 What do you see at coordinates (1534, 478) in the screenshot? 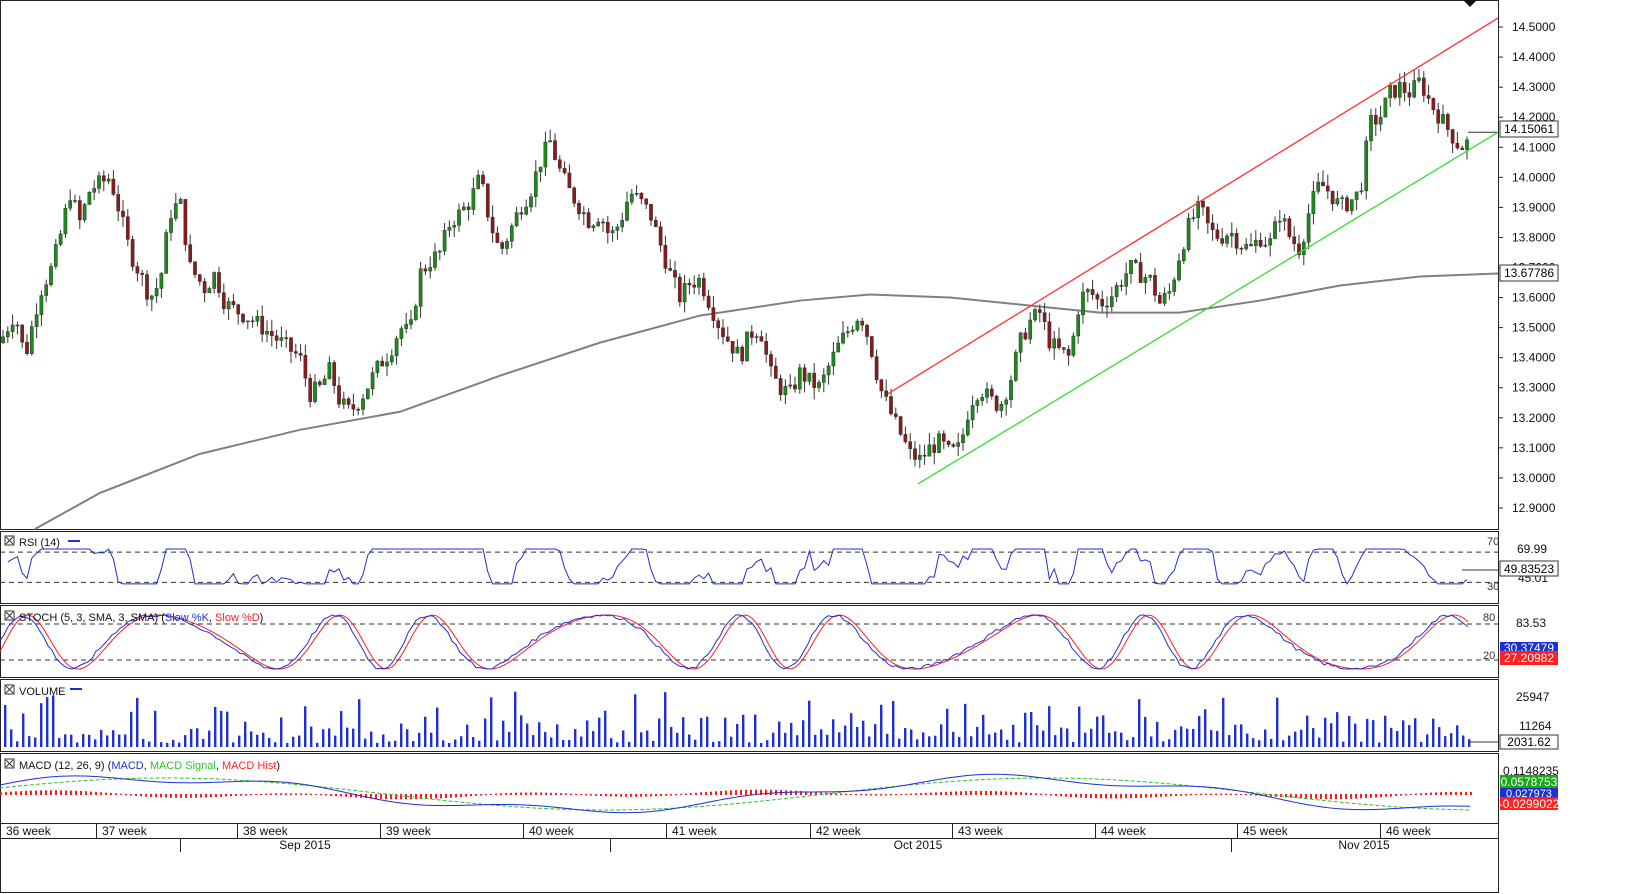
I see `price-tick-label: 13.0000` at bounding box center [1534, 478].